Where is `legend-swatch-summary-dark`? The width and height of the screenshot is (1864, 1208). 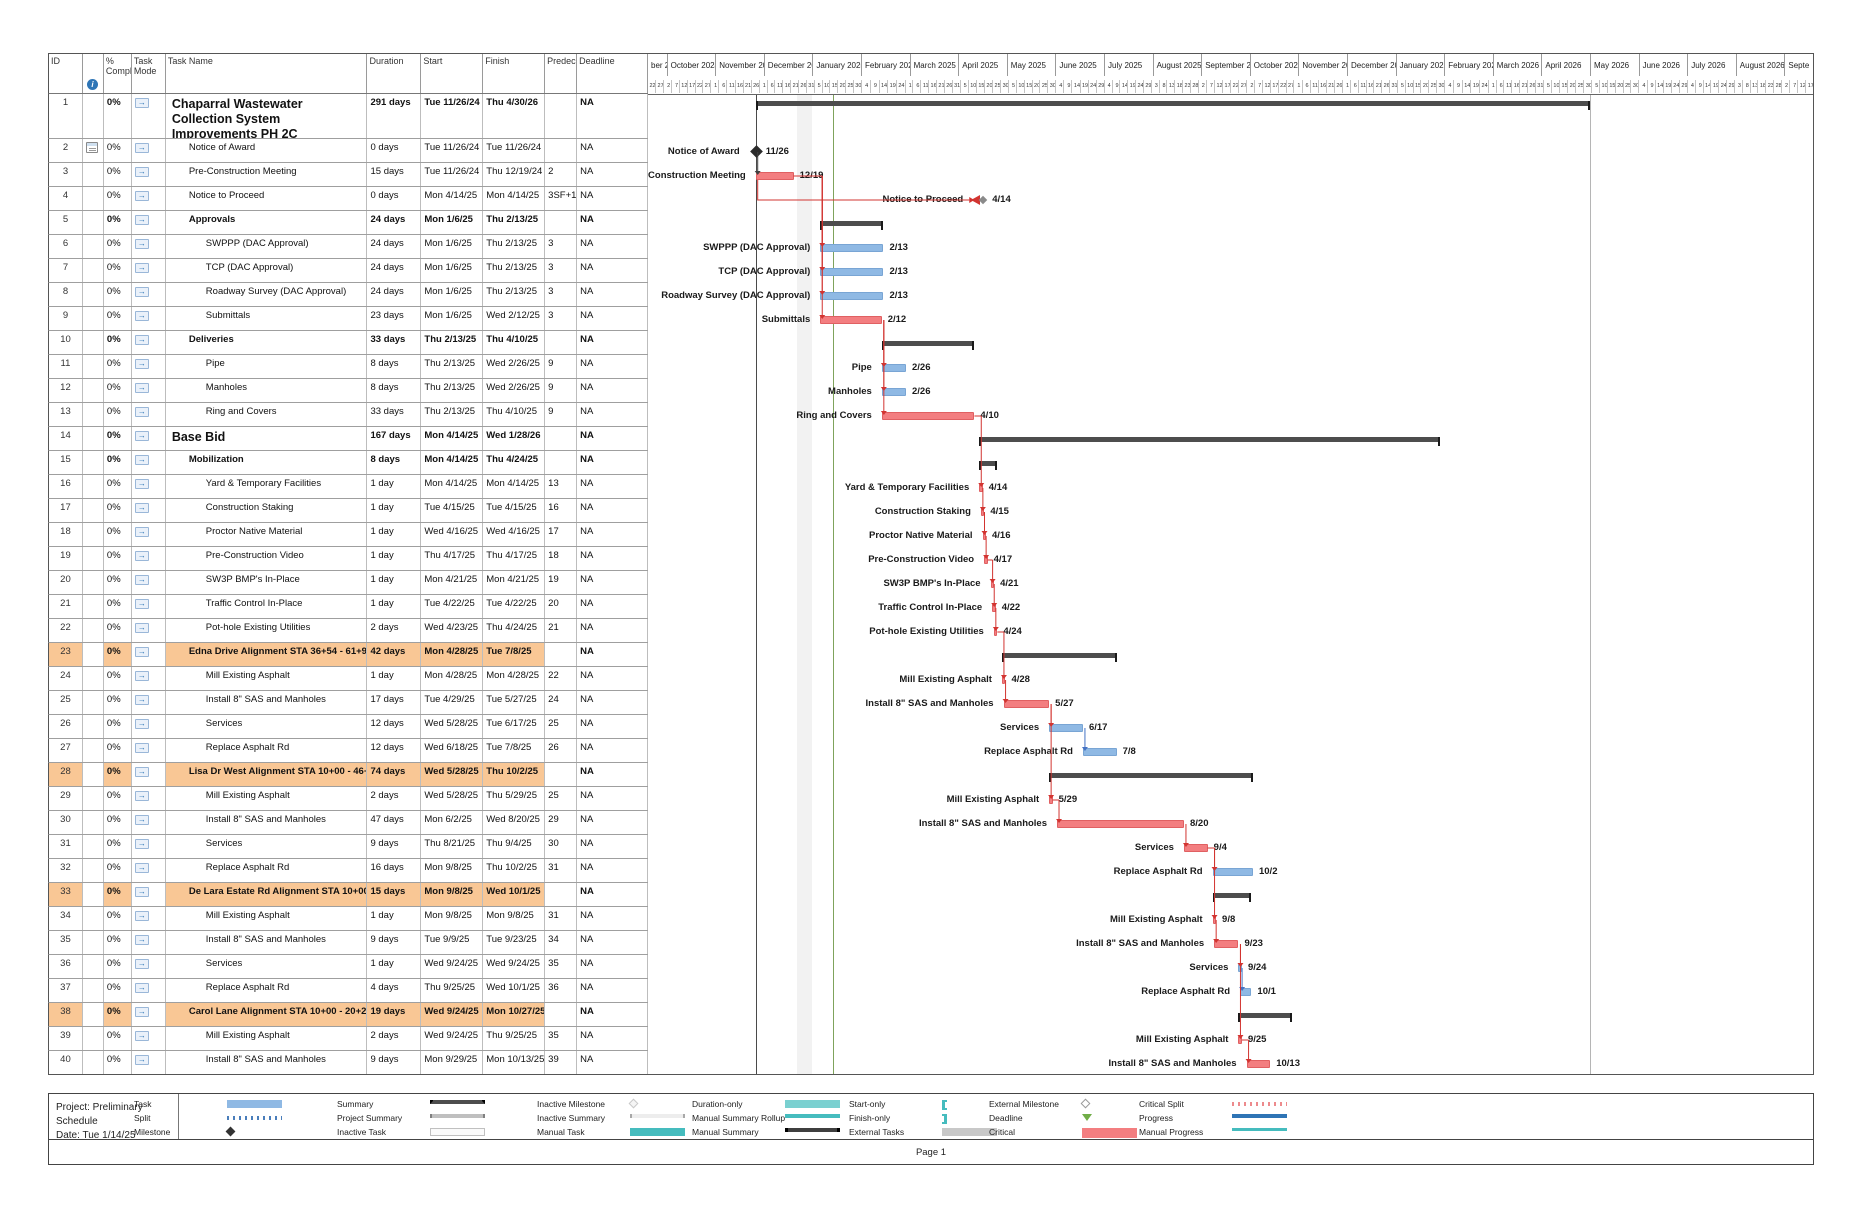 legend-swatch-summary-dark is located at coordinates (457, 1102).